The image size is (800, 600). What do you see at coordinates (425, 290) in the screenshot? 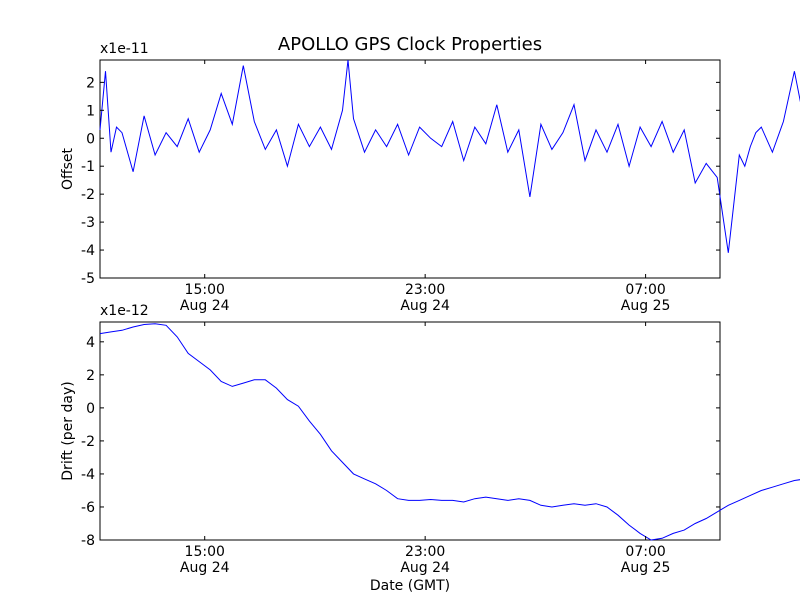
I see `offset-x-tick-time: 23:00` at bounding box center [425, 290].